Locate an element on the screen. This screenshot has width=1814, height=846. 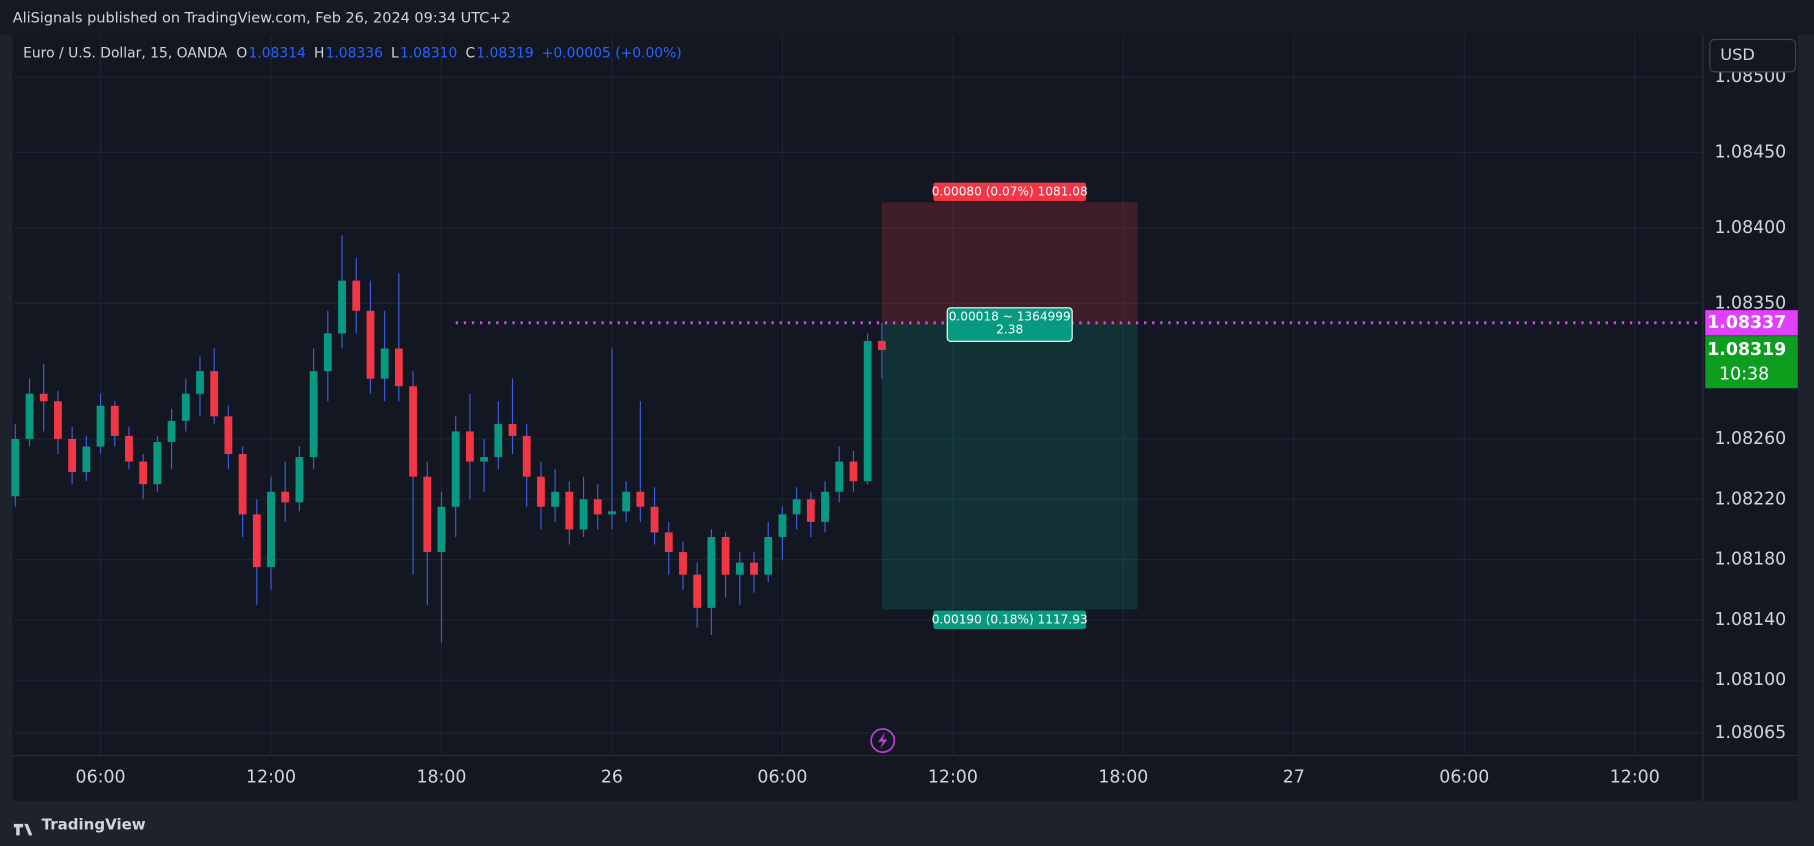
x-tick-label: 06:00 is located at coordinates (1464, 778).